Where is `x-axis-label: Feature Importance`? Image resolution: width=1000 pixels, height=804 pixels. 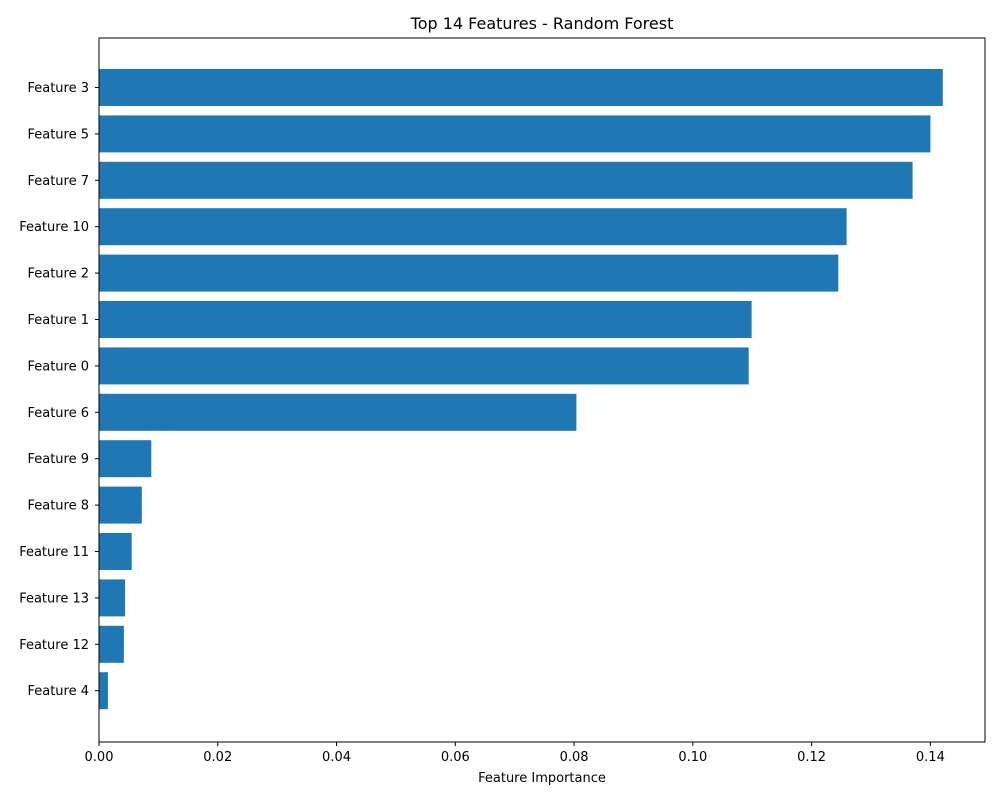
x-axis-label: Feature Importance is located at coordinates (542, 778).